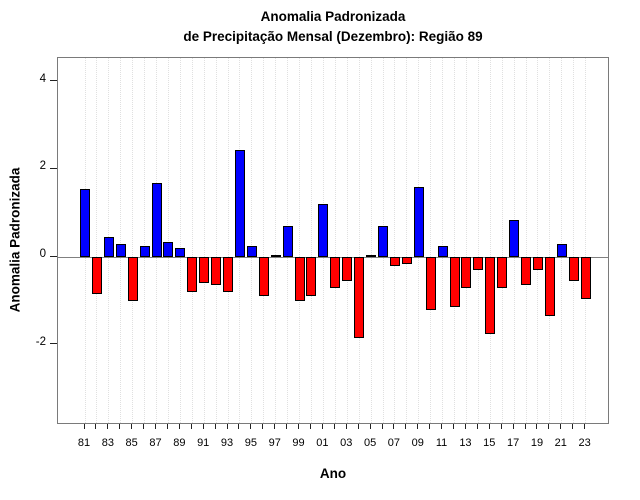  I want to click on gridline-1985, so click(133, 240).